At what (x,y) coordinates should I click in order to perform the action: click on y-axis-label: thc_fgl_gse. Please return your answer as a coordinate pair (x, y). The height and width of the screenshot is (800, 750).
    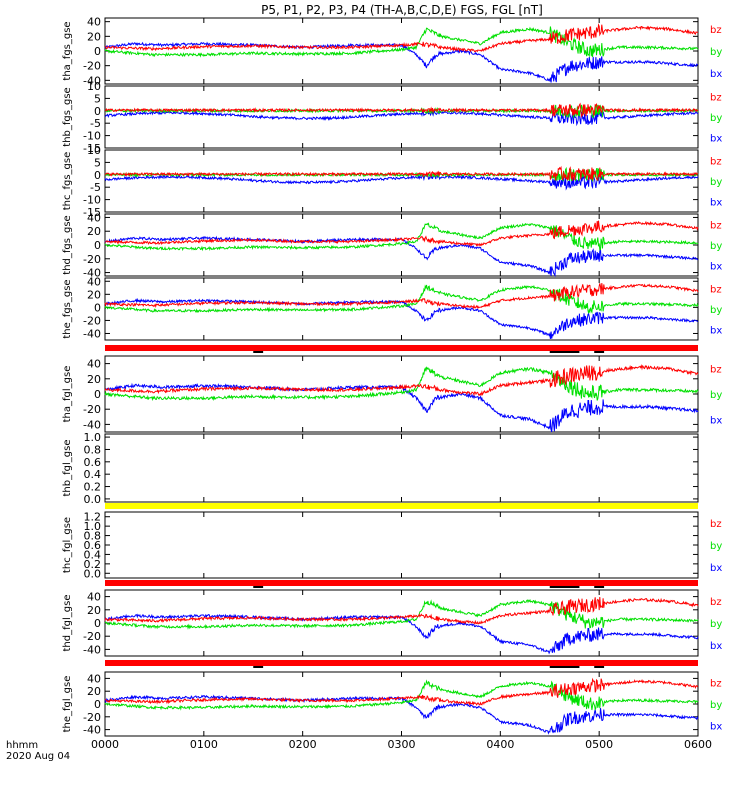
    Looking at the image, I should click on (67, 545).